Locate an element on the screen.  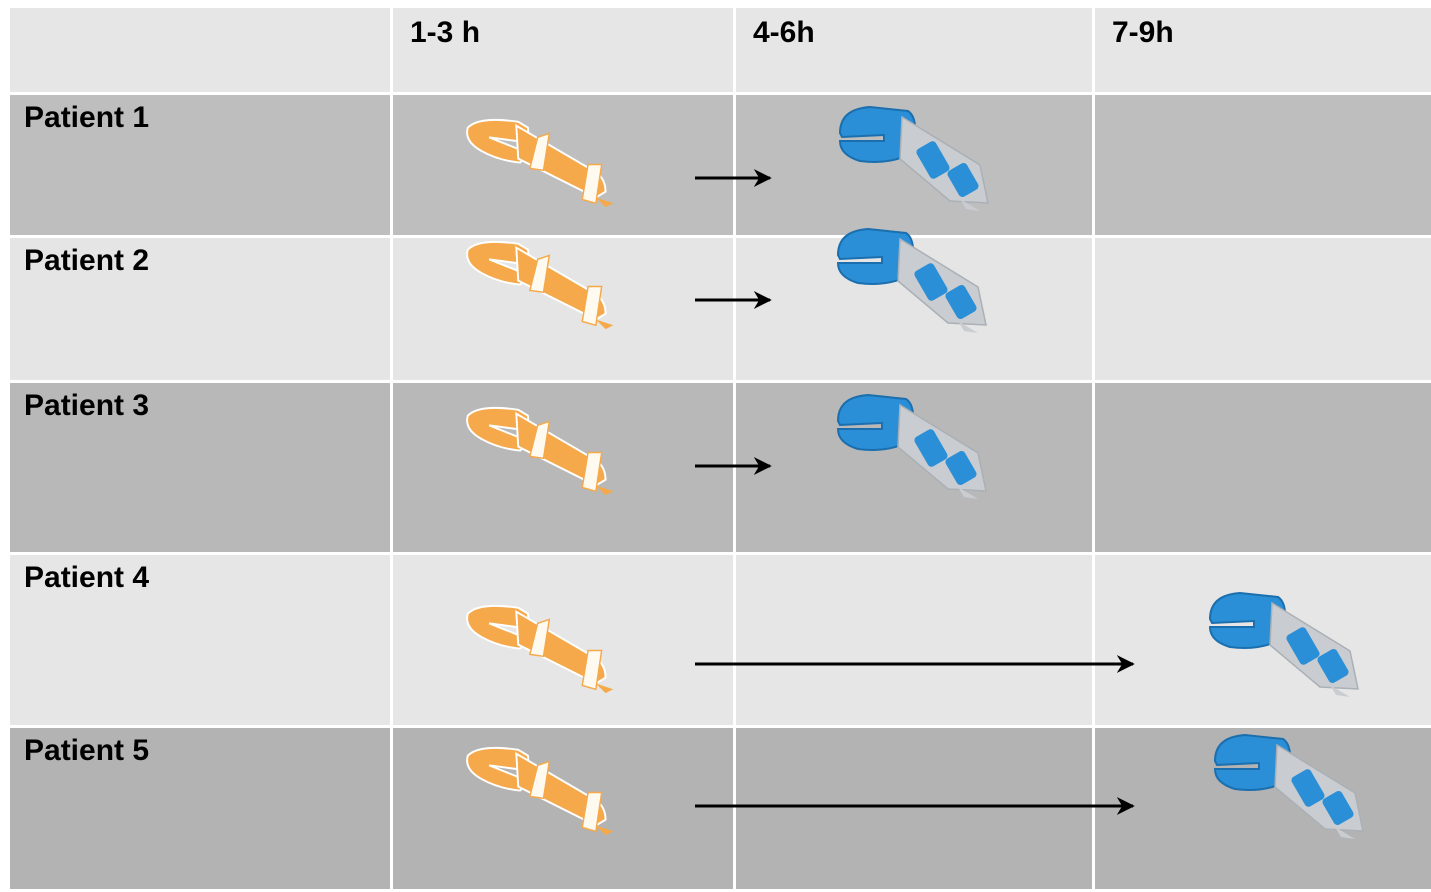
row-label: Patient 1 is located at coordinates (86, 117).